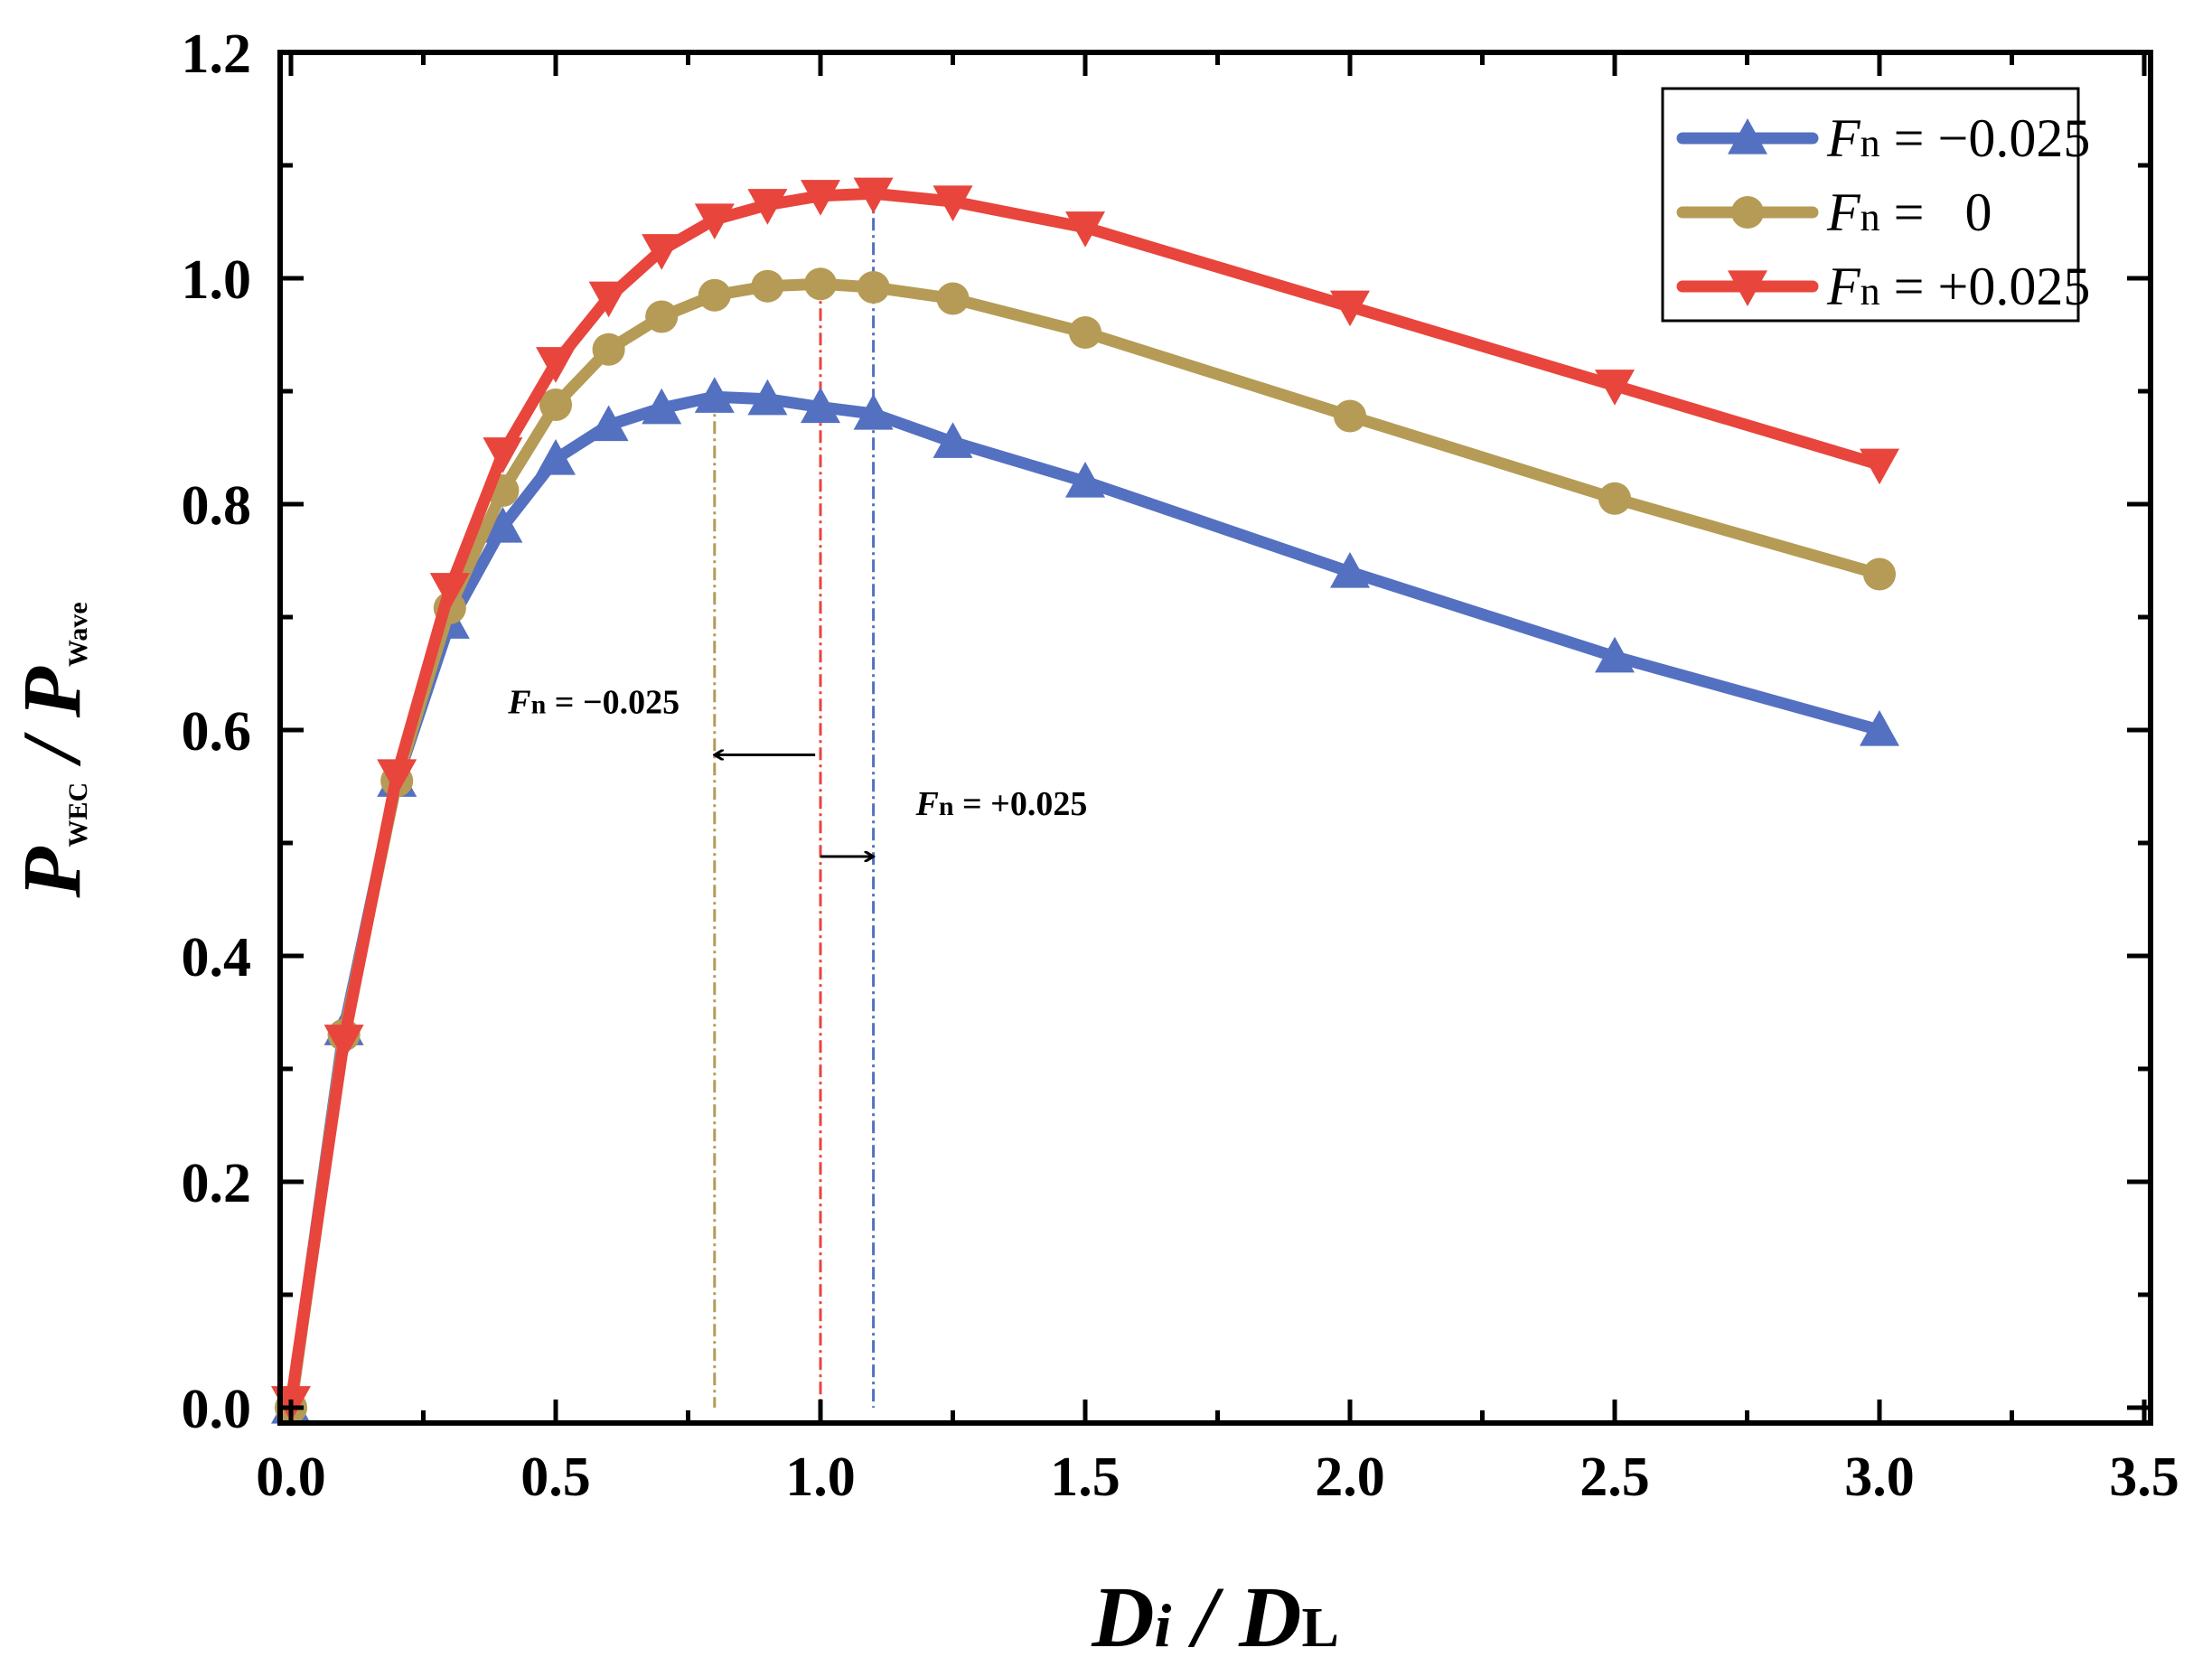 Image resolution: width=2212 pixels, height=1676 pixels. What do you see at coordinates (1879, 1477) in the screenshot?
I see `x-tick-label: 3.0` at bounding box center [1879, 1477].